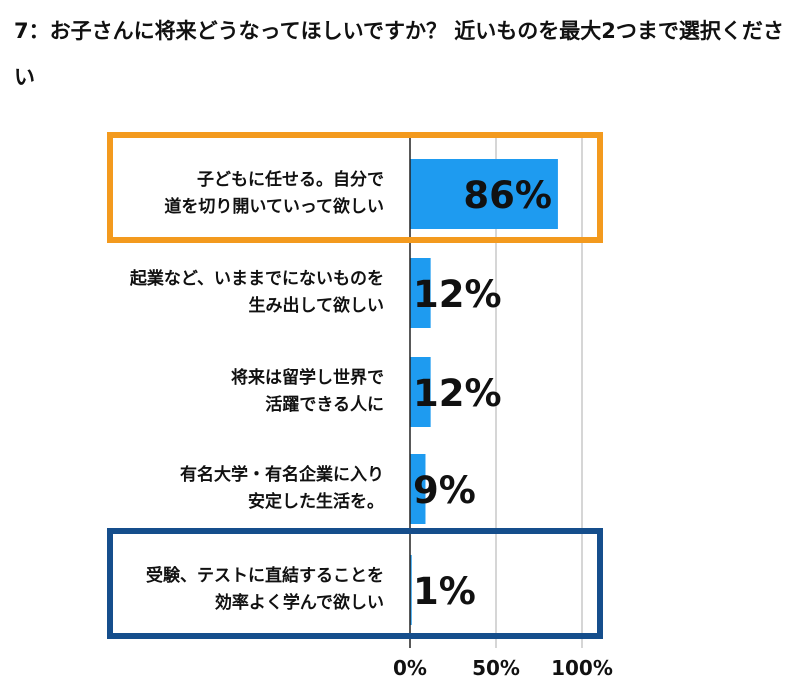 The image size is (800, 699). What do you see at coordinates (307, 377) in the screenshot?
I see `category-label-line: 将来は留学し世界で` at bounding box center [307, 377].